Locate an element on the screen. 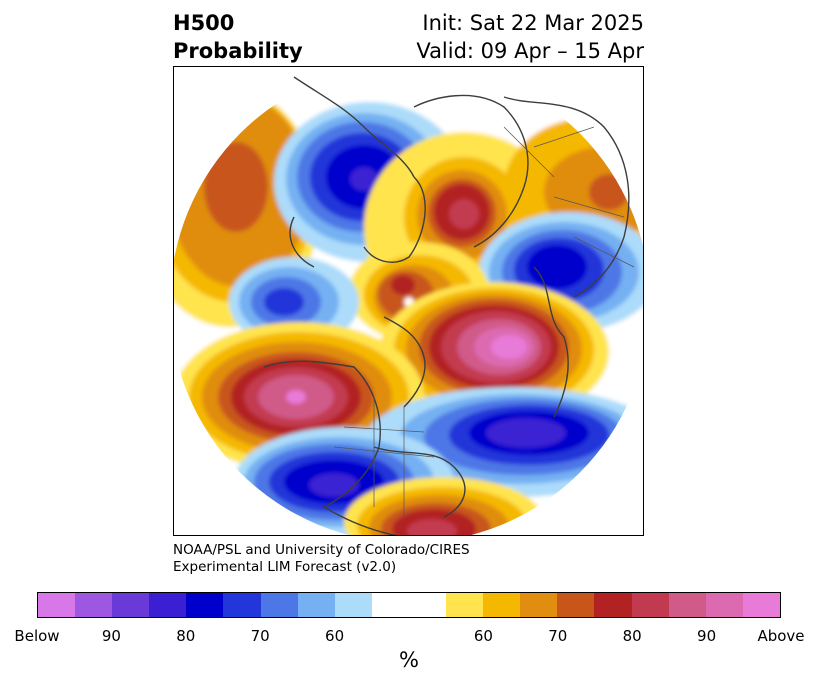  init-date: Init: Sat 22 Mar 2025 is located at coordinates (533, 23).